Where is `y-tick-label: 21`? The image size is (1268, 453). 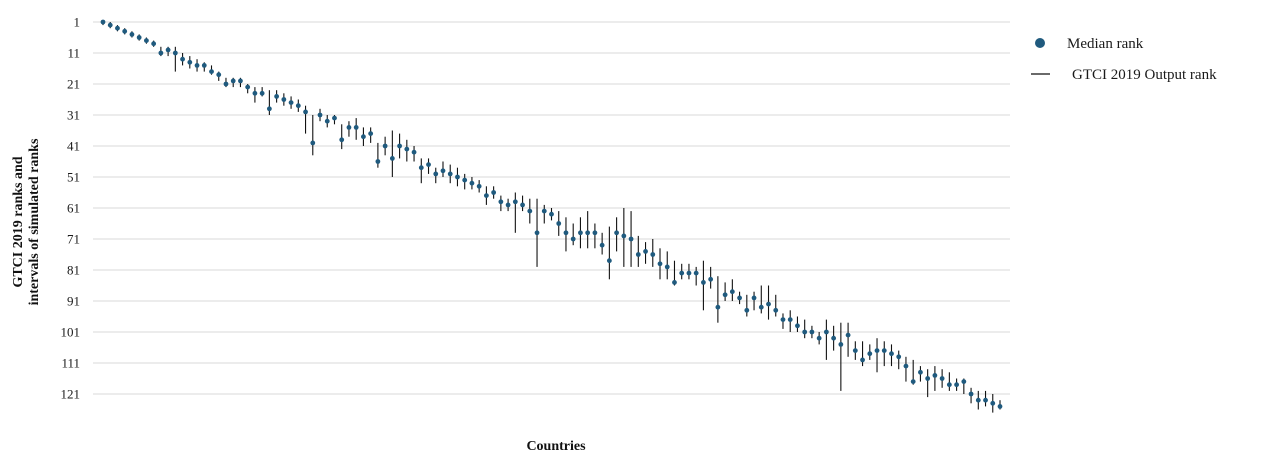
y-tick-label: 21 is located at coordinates (73, 84).